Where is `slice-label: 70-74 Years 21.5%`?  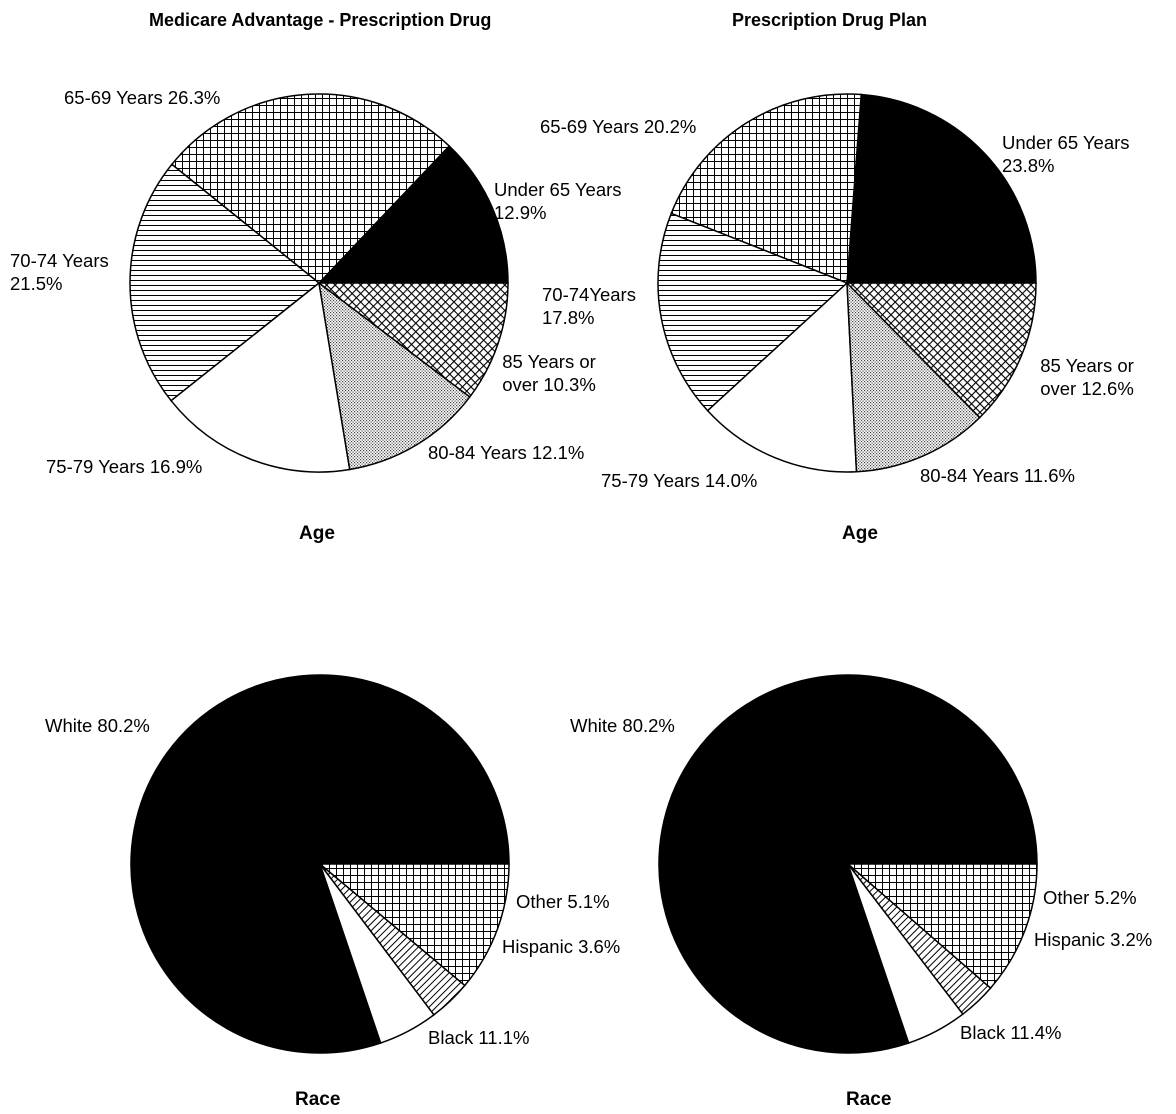 slice-label: 70-74 Years 21.5% is located at coordinates (59, 272).